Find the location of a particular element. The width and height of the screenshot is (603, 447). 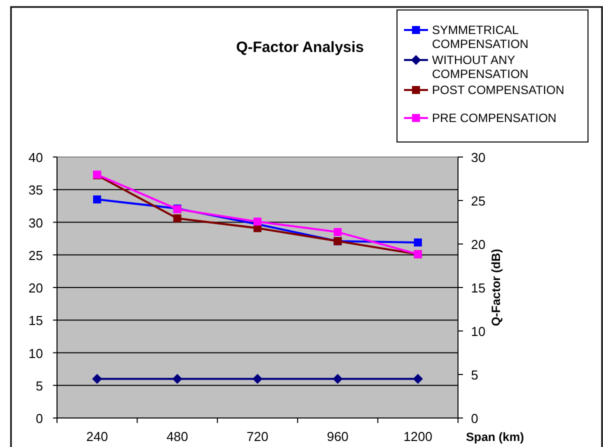

y-tick-label: 0 is located at coordinates (39, 418).